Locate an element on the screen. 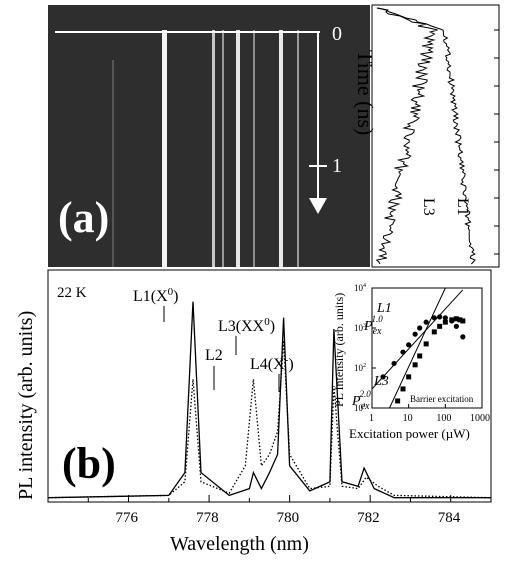 This screenshot has height=561, width=505. inset-y-tick-label: 10² is located at coordinates (360, 368).